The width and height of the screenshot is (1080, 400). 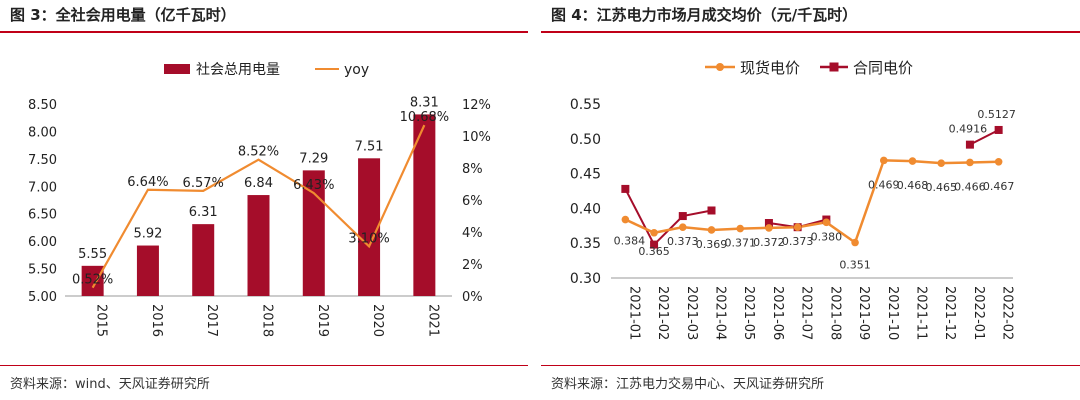 I want to click on y-tick-label: 5.50, so click(x=42, y=270).